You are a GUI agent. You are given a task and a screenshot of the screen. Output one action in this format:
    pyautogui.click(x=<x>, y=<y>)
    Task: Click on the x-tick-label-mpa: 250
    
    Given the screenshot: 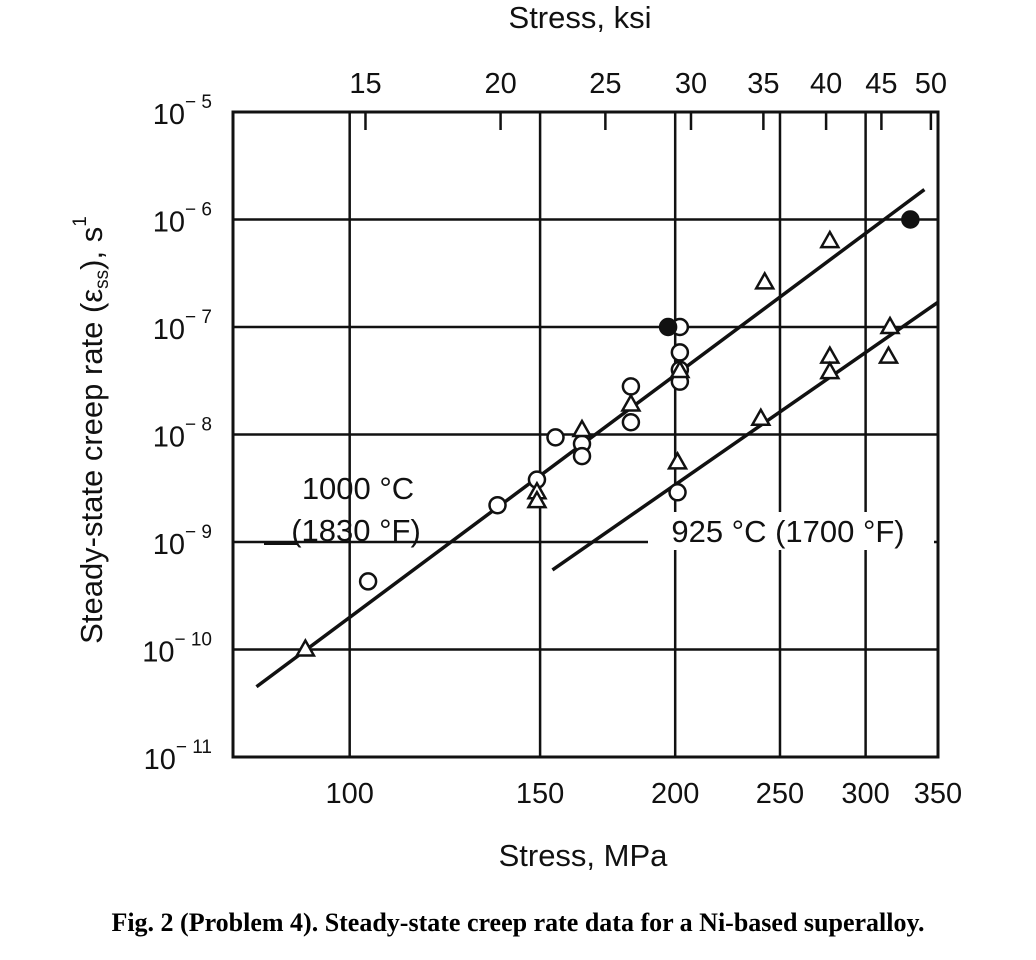 What is the action you would take?
    pyautogui.click(x=780, y=794)
    